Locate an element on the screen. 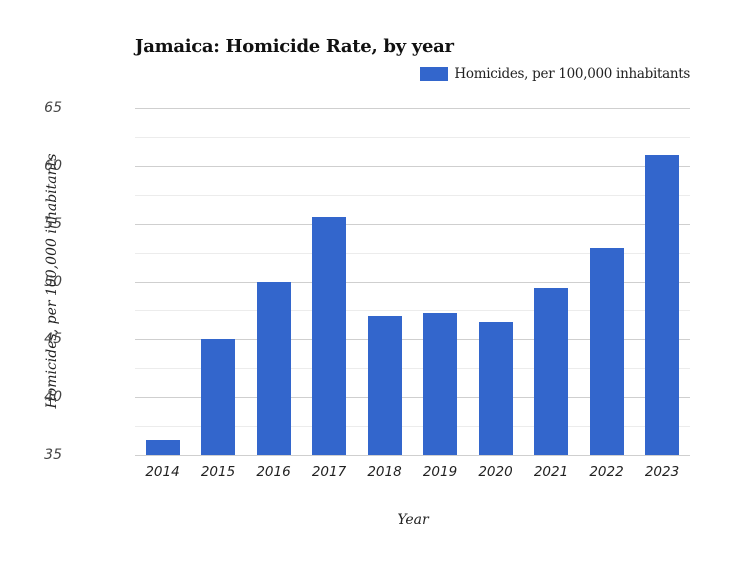  x-tick-label: 2016 is located at coordinates (273, 472).